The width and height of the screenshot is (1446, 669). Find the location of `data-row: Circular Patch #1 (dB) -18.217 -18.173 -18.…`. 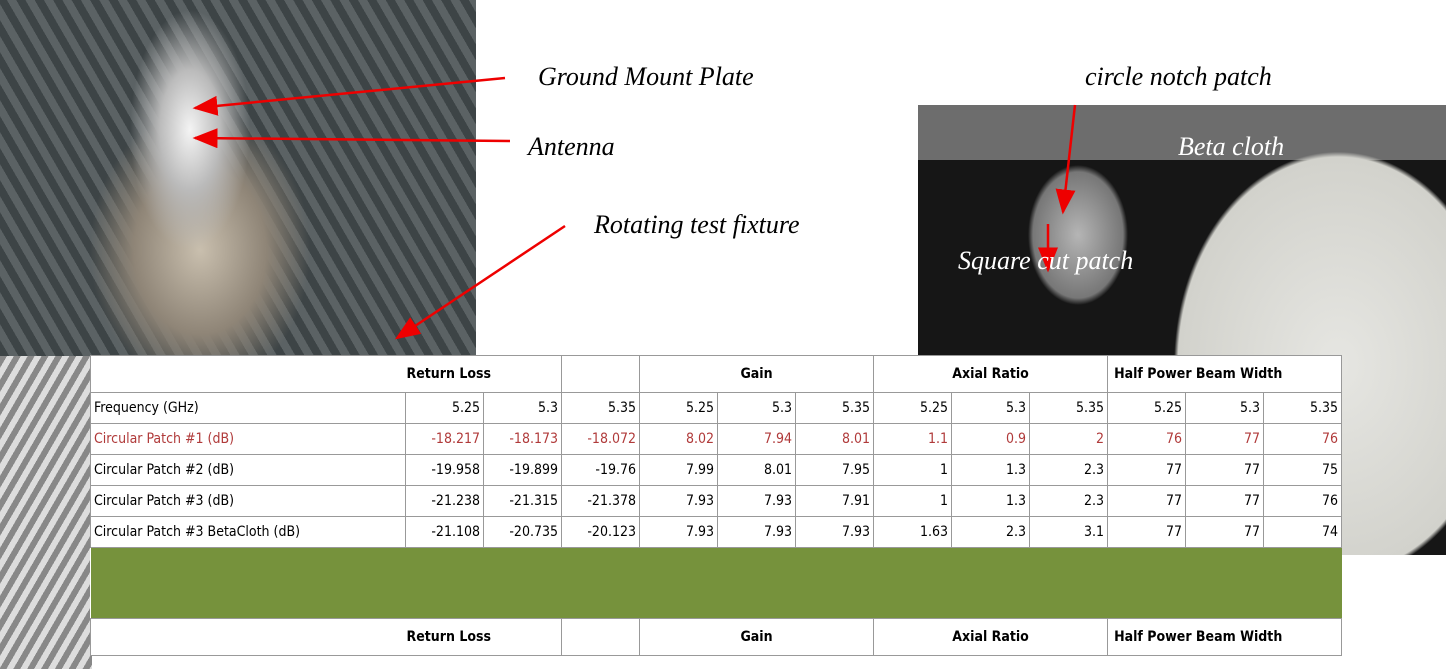

data-row: Circular Patch #1 (dB) -18.217 -18.173 -18.… is located at coordinates (716, 439).